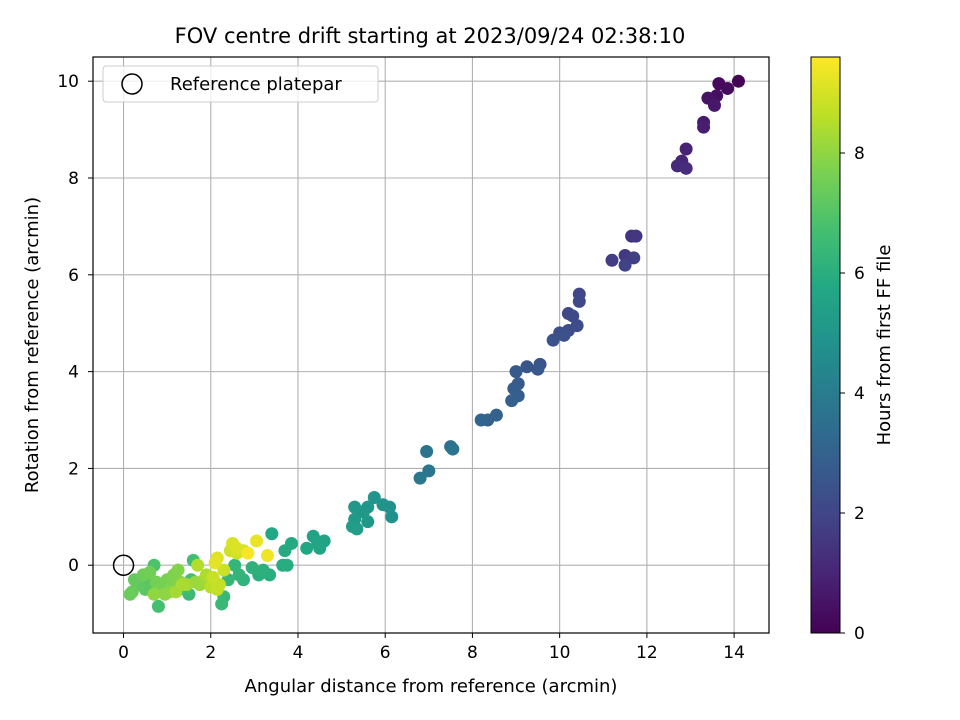 The image size is (960, 720). I want to click on x-axis: 0 2 4 6 8 10 12 14, so click(431, 648).